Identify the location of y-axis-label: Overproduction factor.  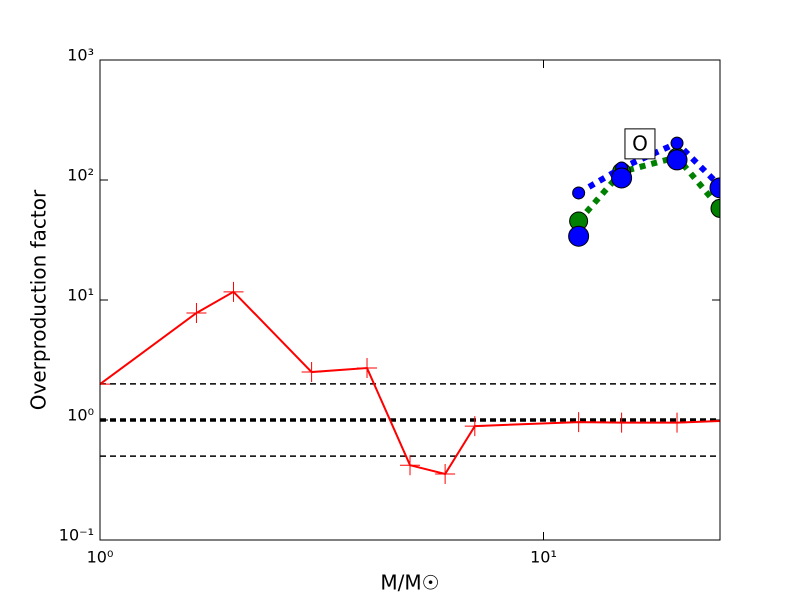
(39, 299).